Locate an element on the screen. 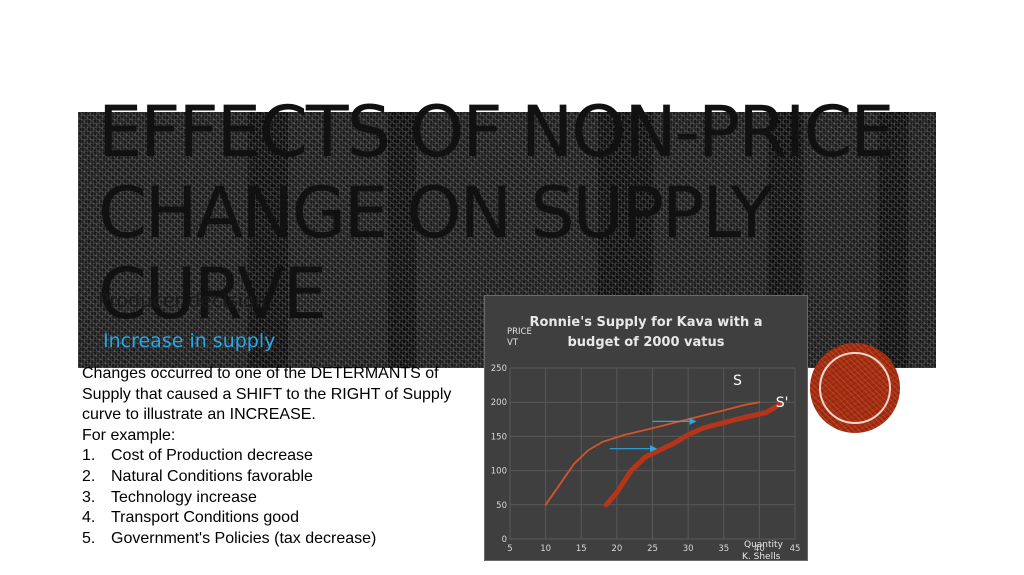 The height and width of the screenshot is (575, 1024). chart-series: S S' is located at coordinates (666, 440).